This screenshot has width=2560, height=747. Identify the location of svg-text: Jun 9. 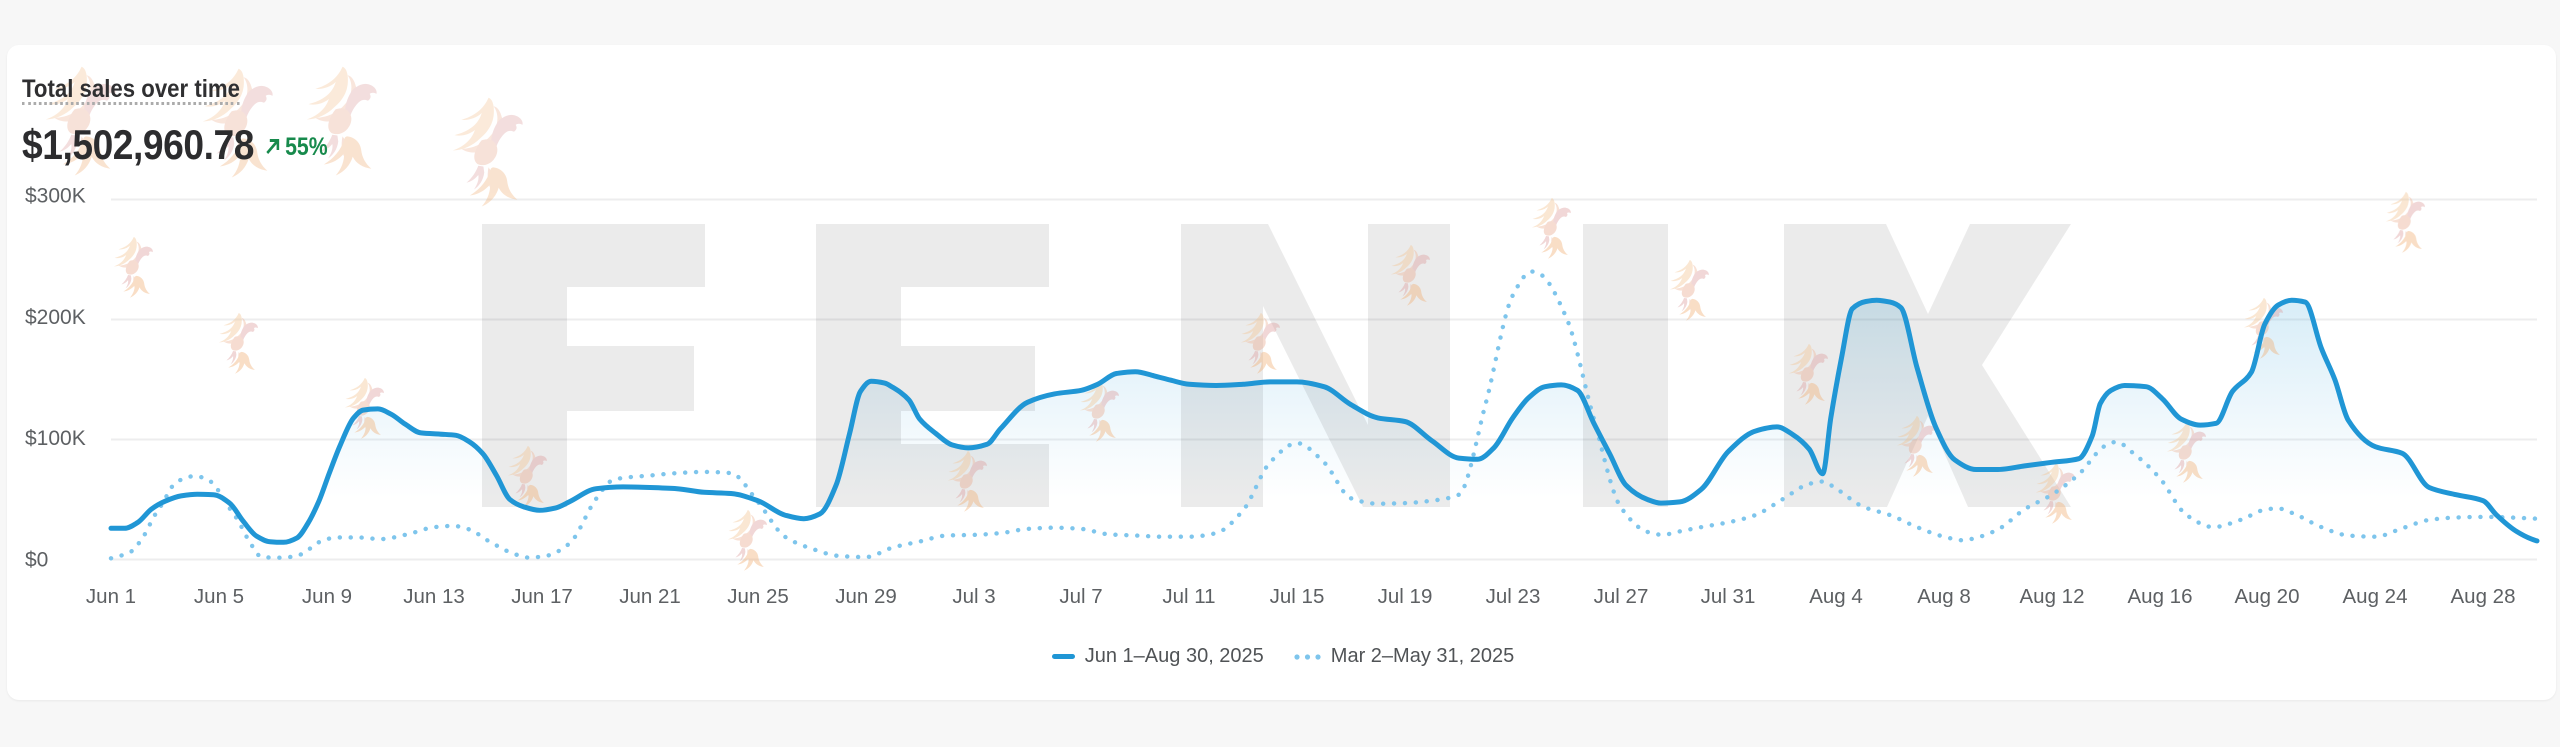
(327, 596).